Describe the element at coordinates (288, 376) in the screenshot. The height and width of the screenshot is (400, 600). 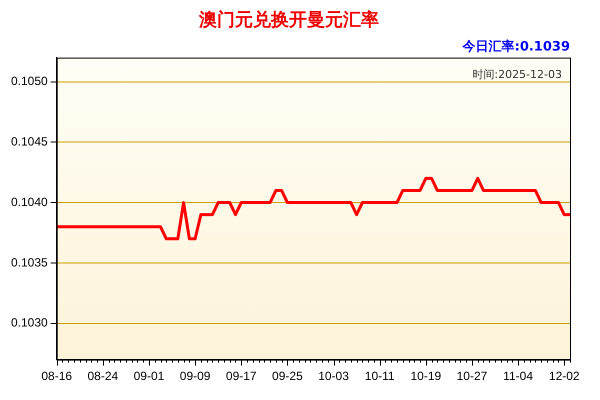
I see `x-tick-label: 09-25` at that location.